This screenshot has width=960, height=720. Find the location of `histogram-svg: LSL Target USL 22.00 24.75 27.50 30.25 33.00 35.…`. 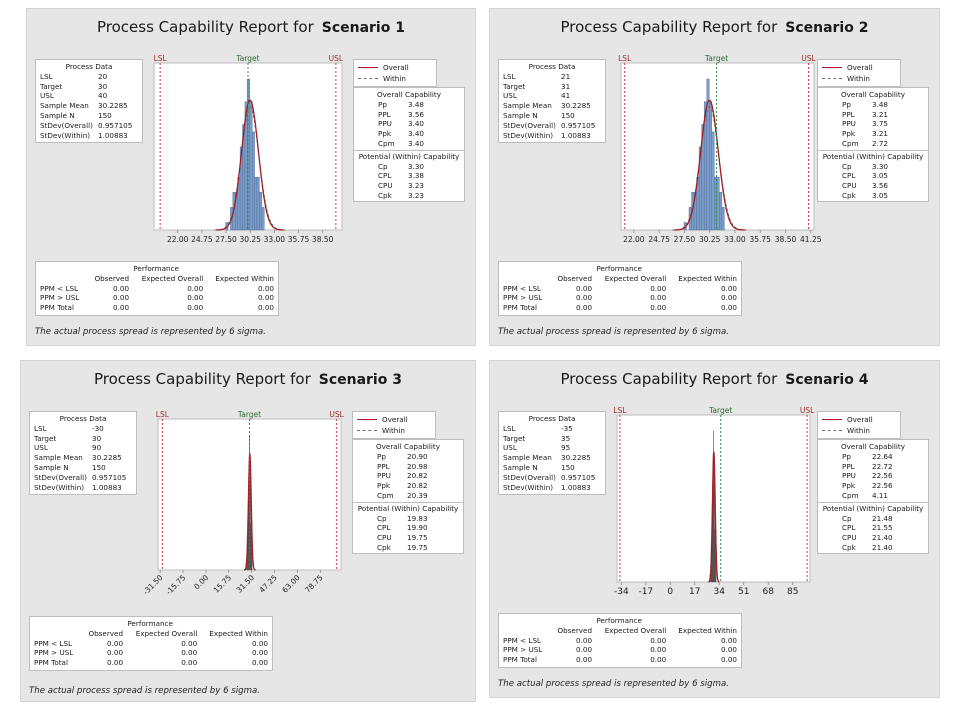

histogram-svg: LSL Target USL 22.00 24.75 27.50 30.25 33.00 35.… is located at coordinates (720, 149).